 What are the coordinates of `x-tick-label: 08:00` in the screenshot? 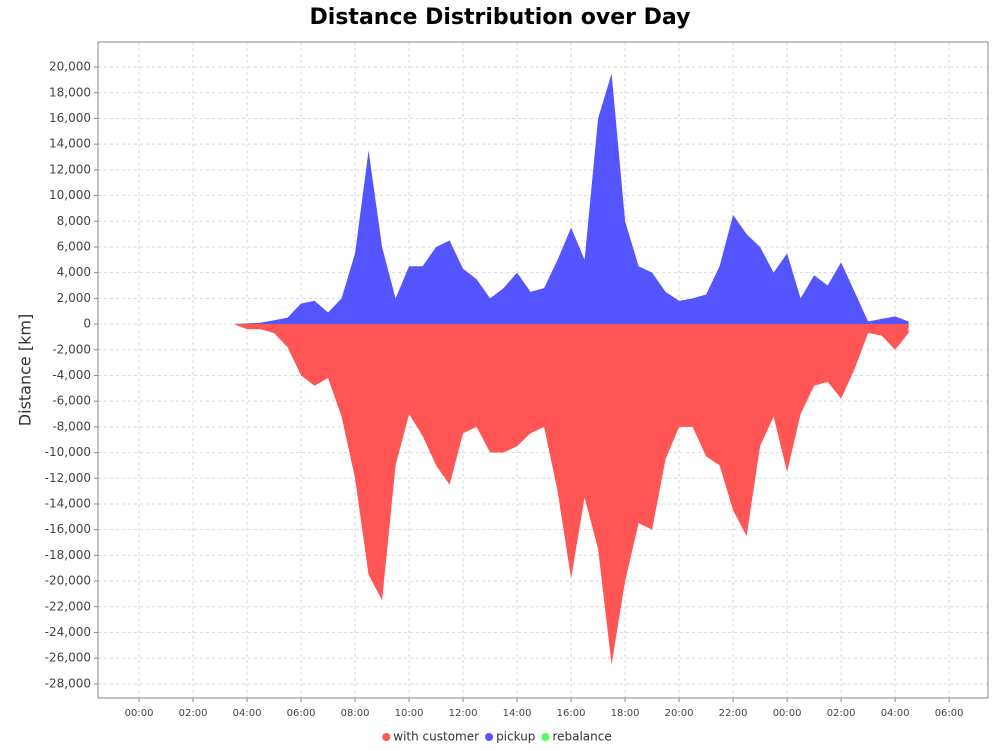 It's located at (355, 713).